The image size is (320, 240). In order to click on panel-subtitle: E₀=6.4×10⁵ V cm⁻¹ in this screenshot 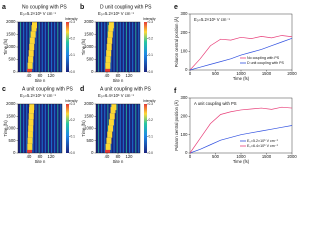, I will do `click(116, 95)`.